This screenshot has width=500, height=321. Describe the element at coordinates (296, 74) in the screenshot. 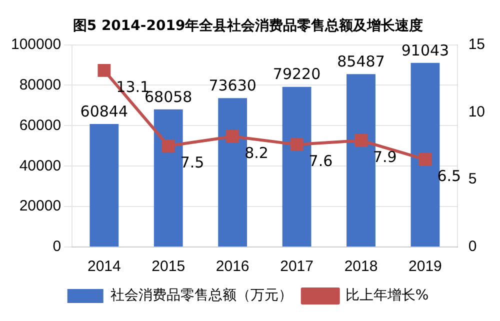

I see `data-label: 79220` at that location.